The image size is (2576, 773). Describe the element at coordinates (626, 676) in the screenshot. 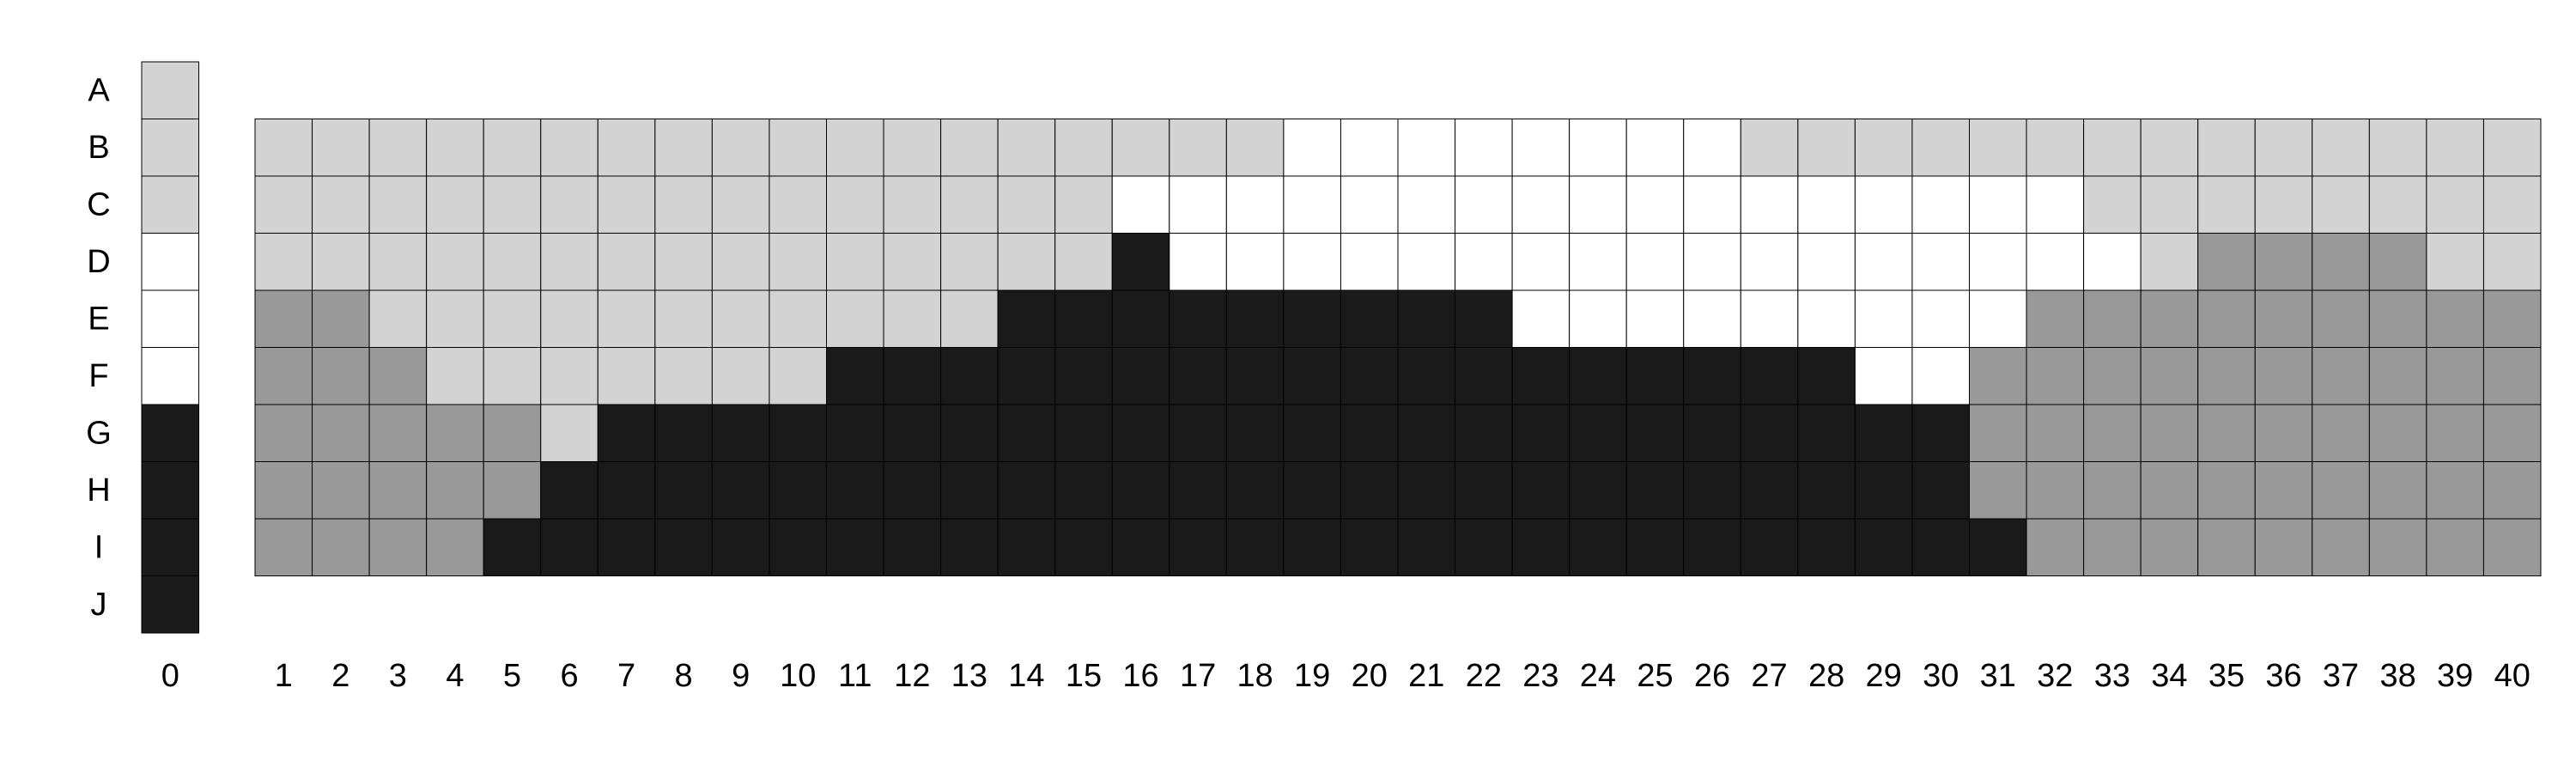

I see `col-label-7: 7` at that location.